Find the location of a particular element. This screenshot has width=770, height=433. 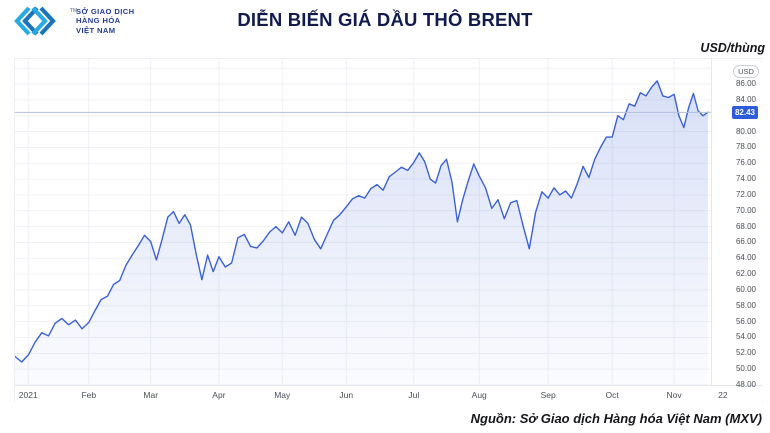

y-axis-tick-label: 76.00 is located at coordinates (745, 163).